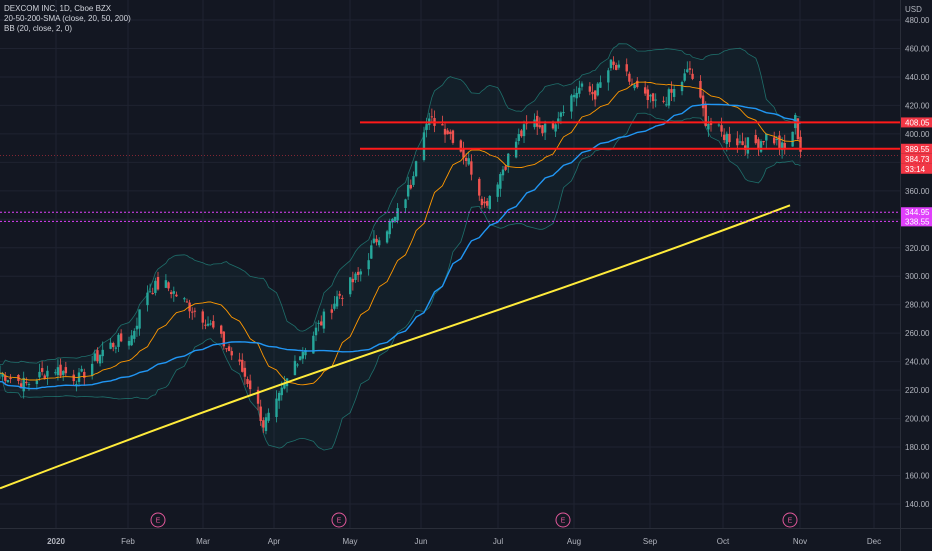 The height and width of the screenshot is (551, 932). Describe the element at coordinates (67, 18) in the screenshot. I see `sma-indicator-label: 20-50-200-SMA (close, 20, 50, 200)` at that location.